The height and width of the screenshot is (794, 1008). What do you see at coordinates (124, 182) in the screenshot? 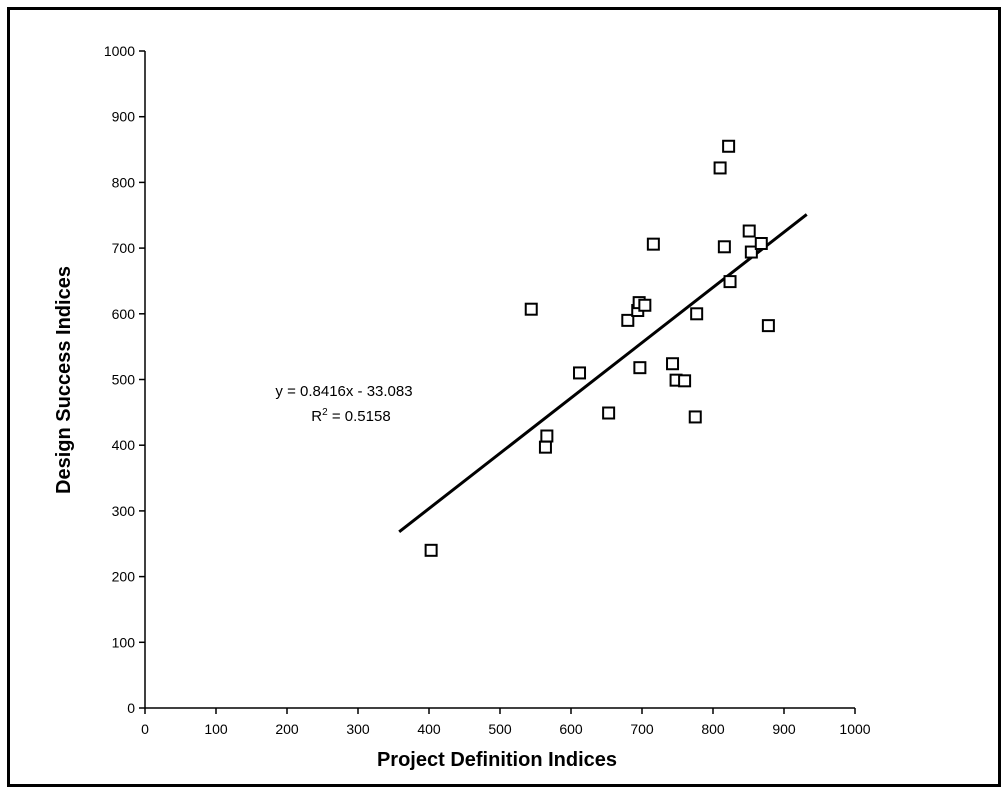
I see `y-tick-label: 800` at bounding box center [124, 182].